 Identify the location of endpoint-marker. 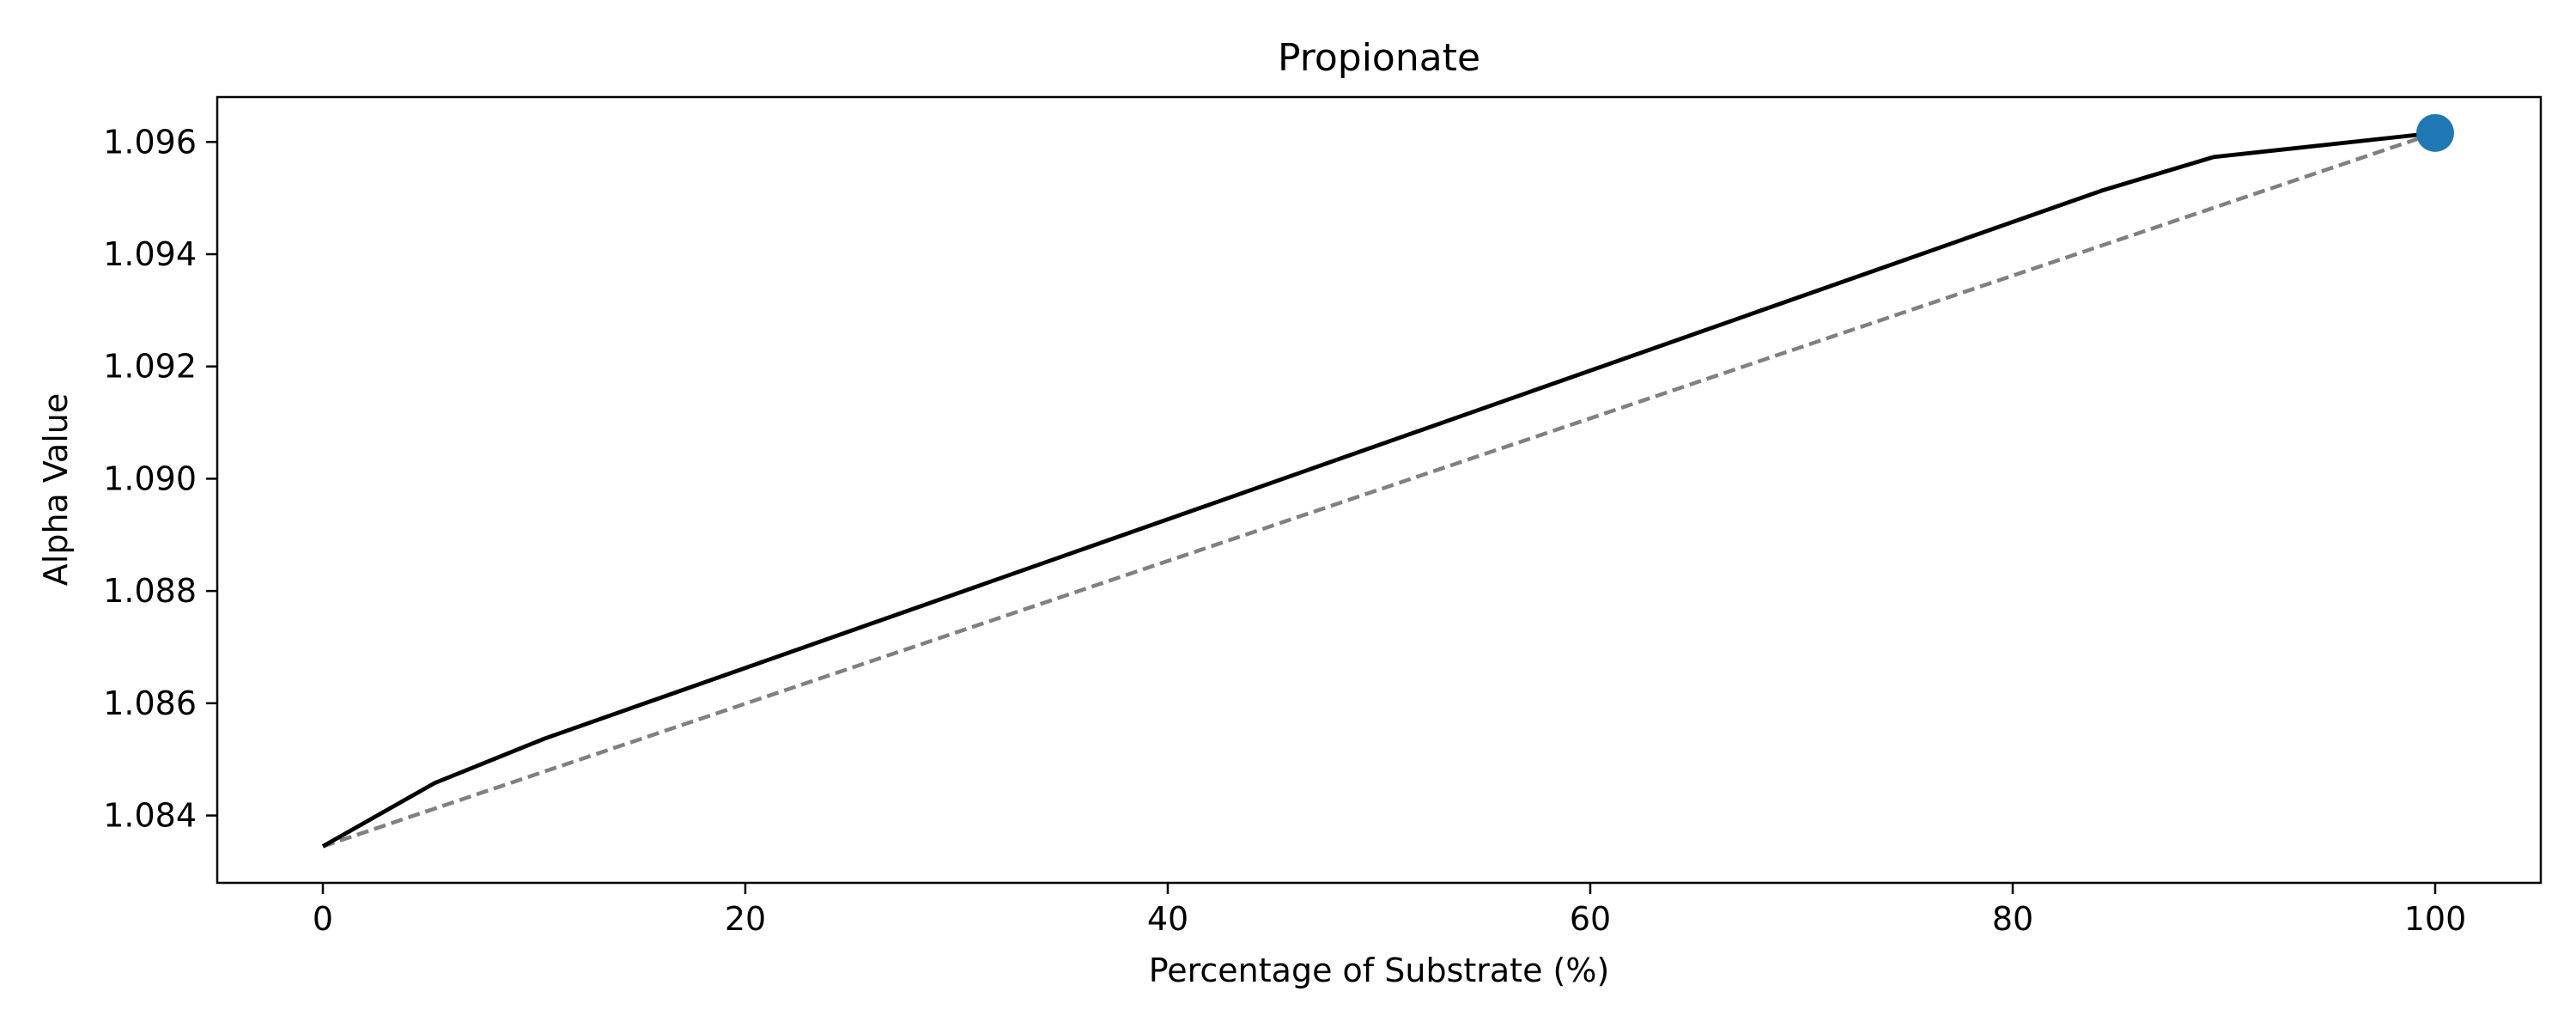
(2435, 132).